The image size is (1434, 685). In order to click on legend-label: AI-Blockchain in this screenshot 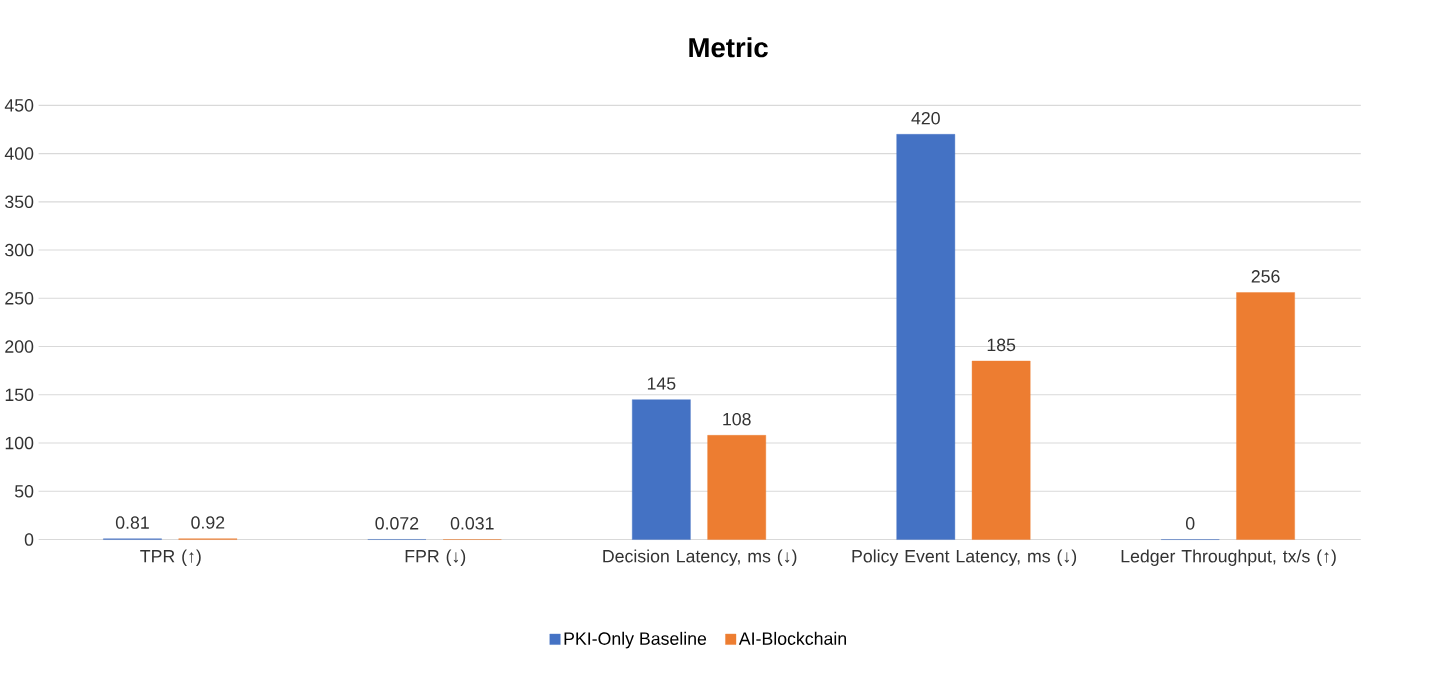, I will do `click(792, 638)`.